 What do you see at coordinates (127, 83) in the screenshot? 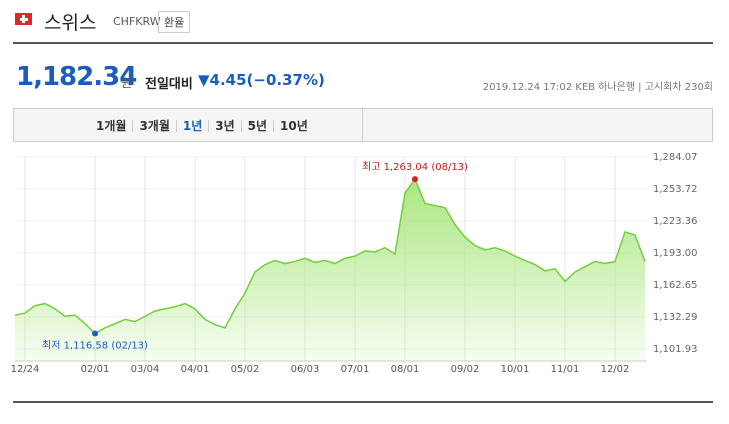
I see `unit: 원` at bounding box center [127, 83].